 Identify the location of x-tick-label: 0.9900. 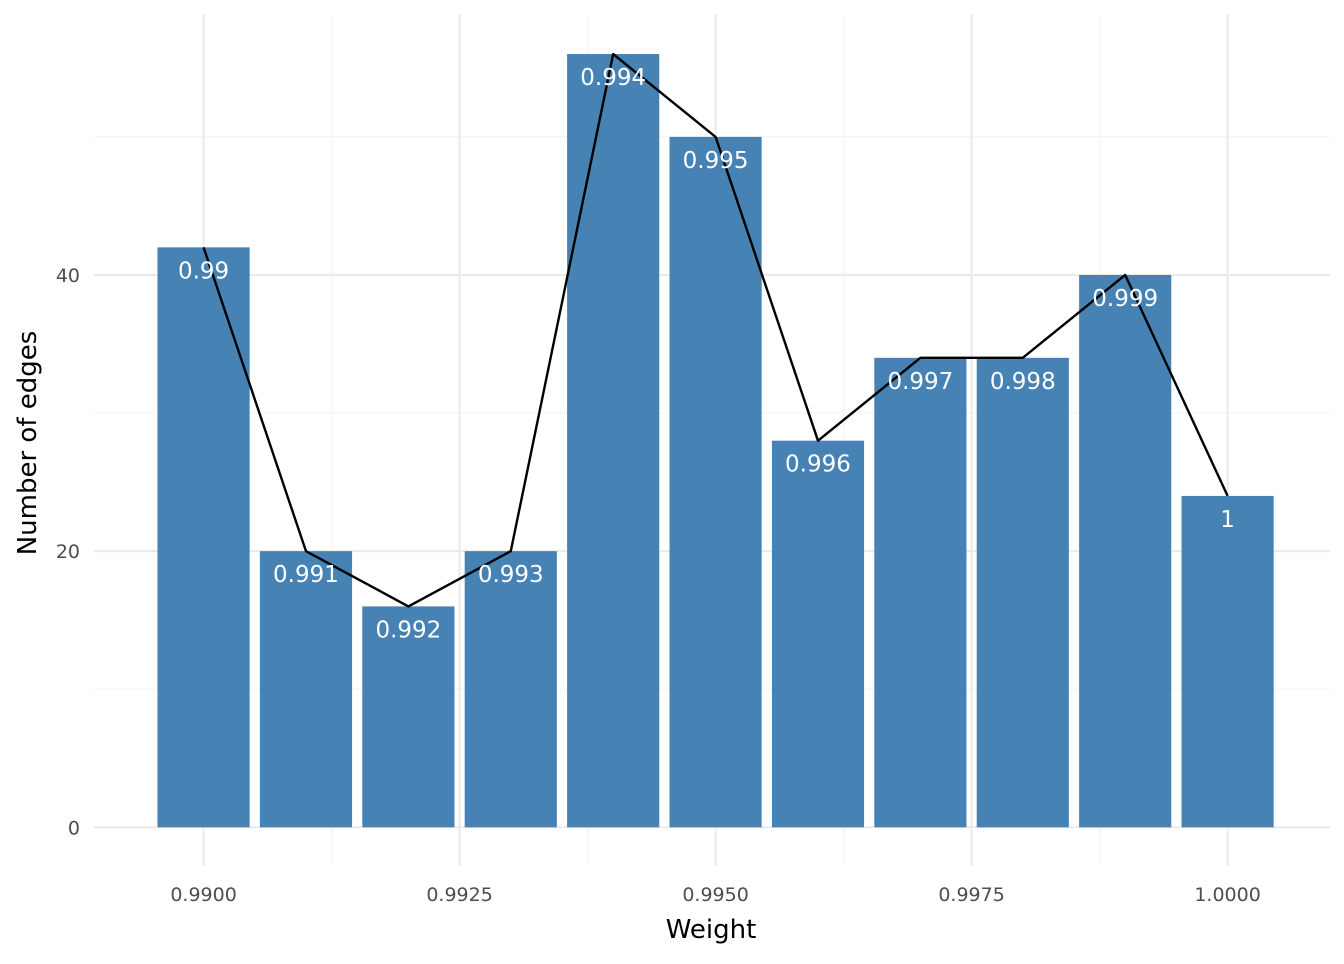
(203, 895).